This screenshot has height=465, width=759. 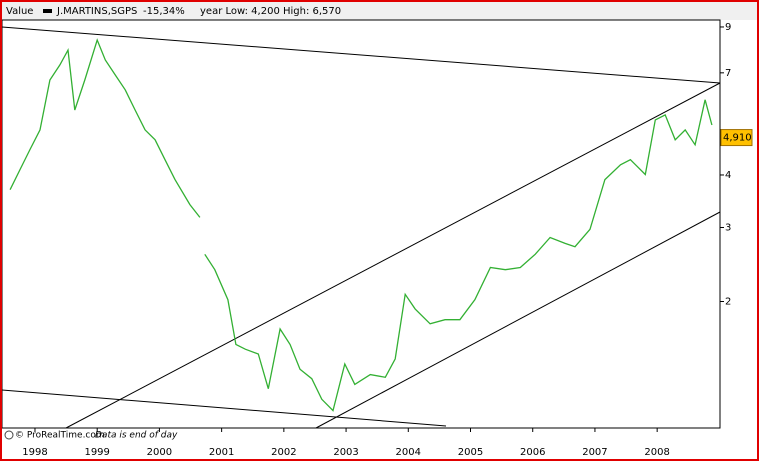 I want to click on y-tick-label: 2, so click(x=728, y=301).